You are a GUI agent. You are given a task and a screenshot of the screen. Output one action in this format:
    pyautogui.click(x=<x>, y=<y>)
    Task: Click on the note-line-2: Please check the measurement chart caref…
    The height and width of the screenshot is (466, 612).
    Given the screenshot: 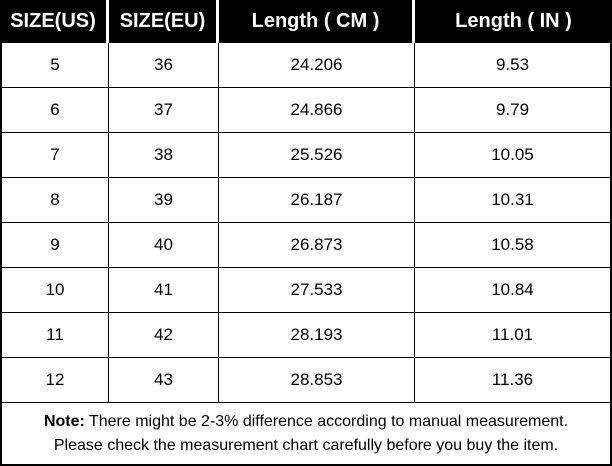 What is the action you would take?
    pyautogui.click(x=306, y=445)
    